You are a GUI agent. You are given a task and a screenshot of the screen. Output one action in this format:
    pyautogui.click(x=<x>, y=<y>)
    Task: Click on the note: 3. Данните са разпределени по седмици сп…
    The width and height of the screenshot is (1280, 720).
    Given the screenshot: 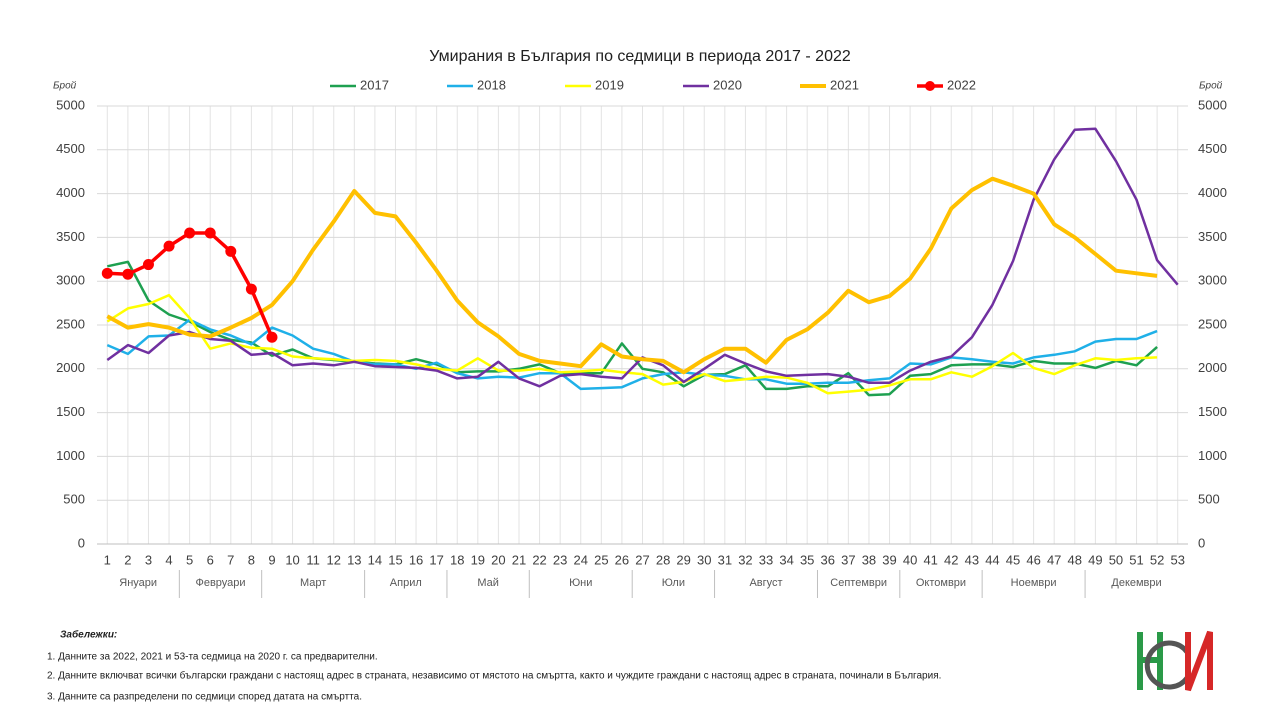 What is the action you would take?
    pyautogui.click(x=204, y=697)
    